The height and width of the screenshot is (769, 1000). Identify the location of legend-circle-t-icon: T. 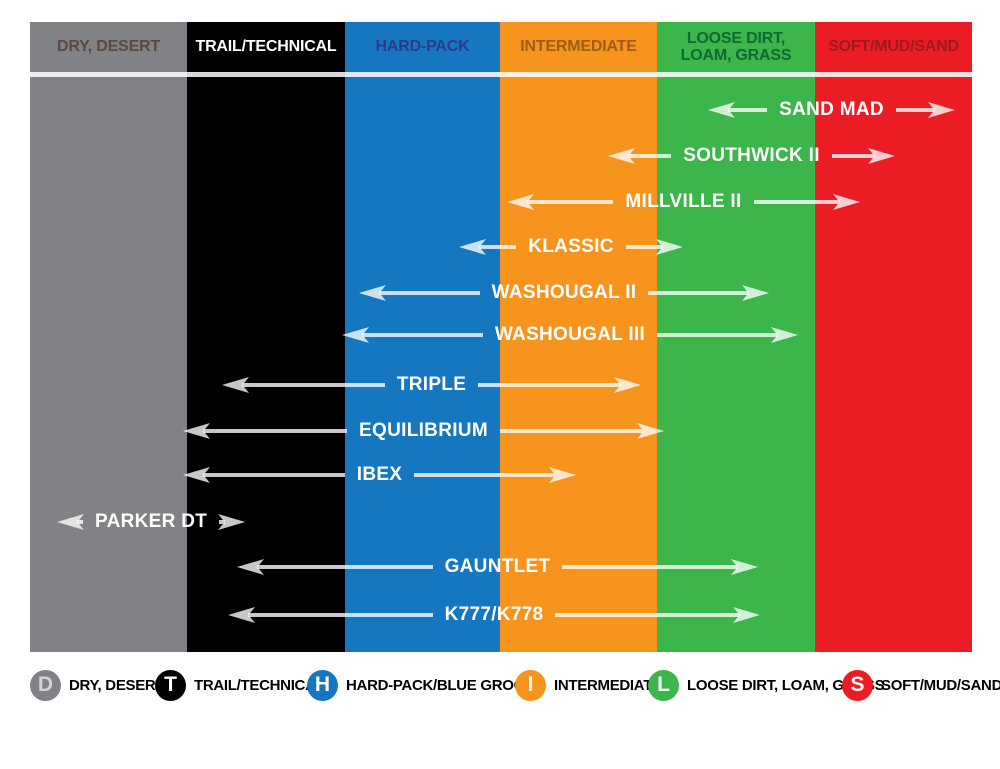
(170, 685).